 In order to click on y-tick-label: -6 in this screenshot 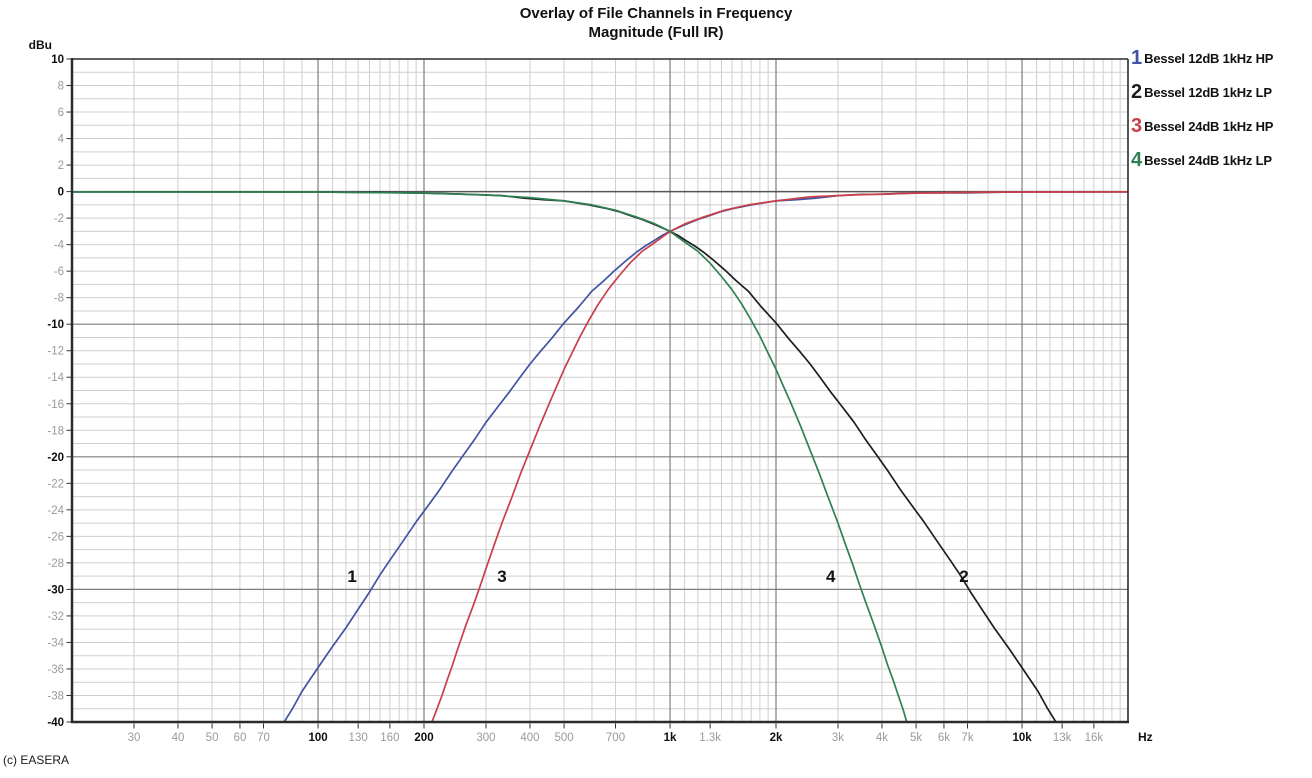, I will do `click(59, 272)`.